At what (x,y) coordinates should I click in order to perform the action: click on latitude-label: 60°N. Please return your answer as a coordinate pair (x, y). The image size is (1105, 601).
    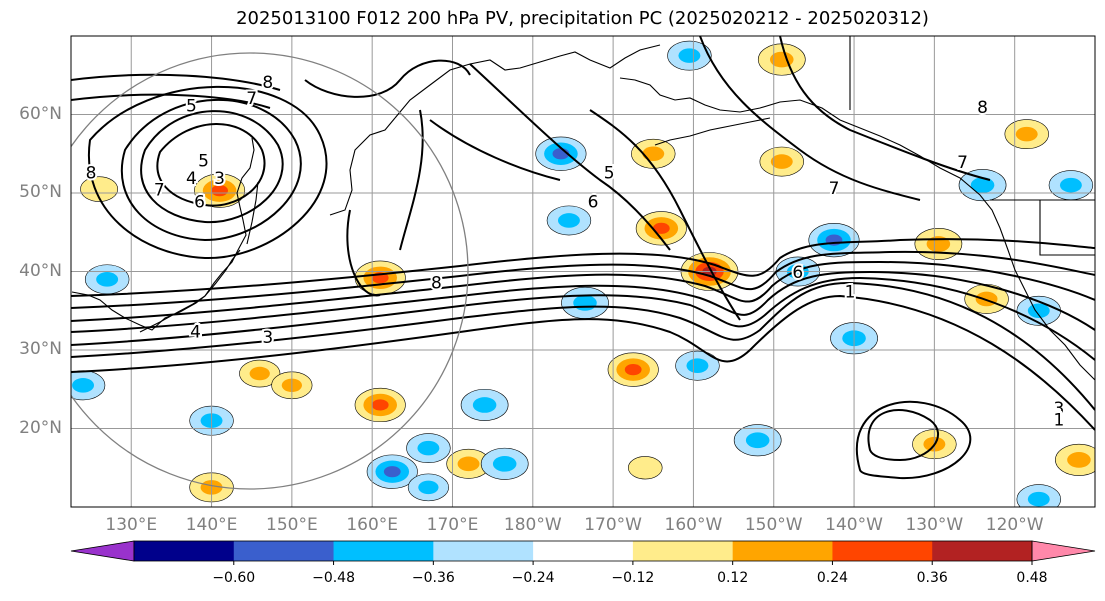
    Looking at the image, I should click on (40, 113).